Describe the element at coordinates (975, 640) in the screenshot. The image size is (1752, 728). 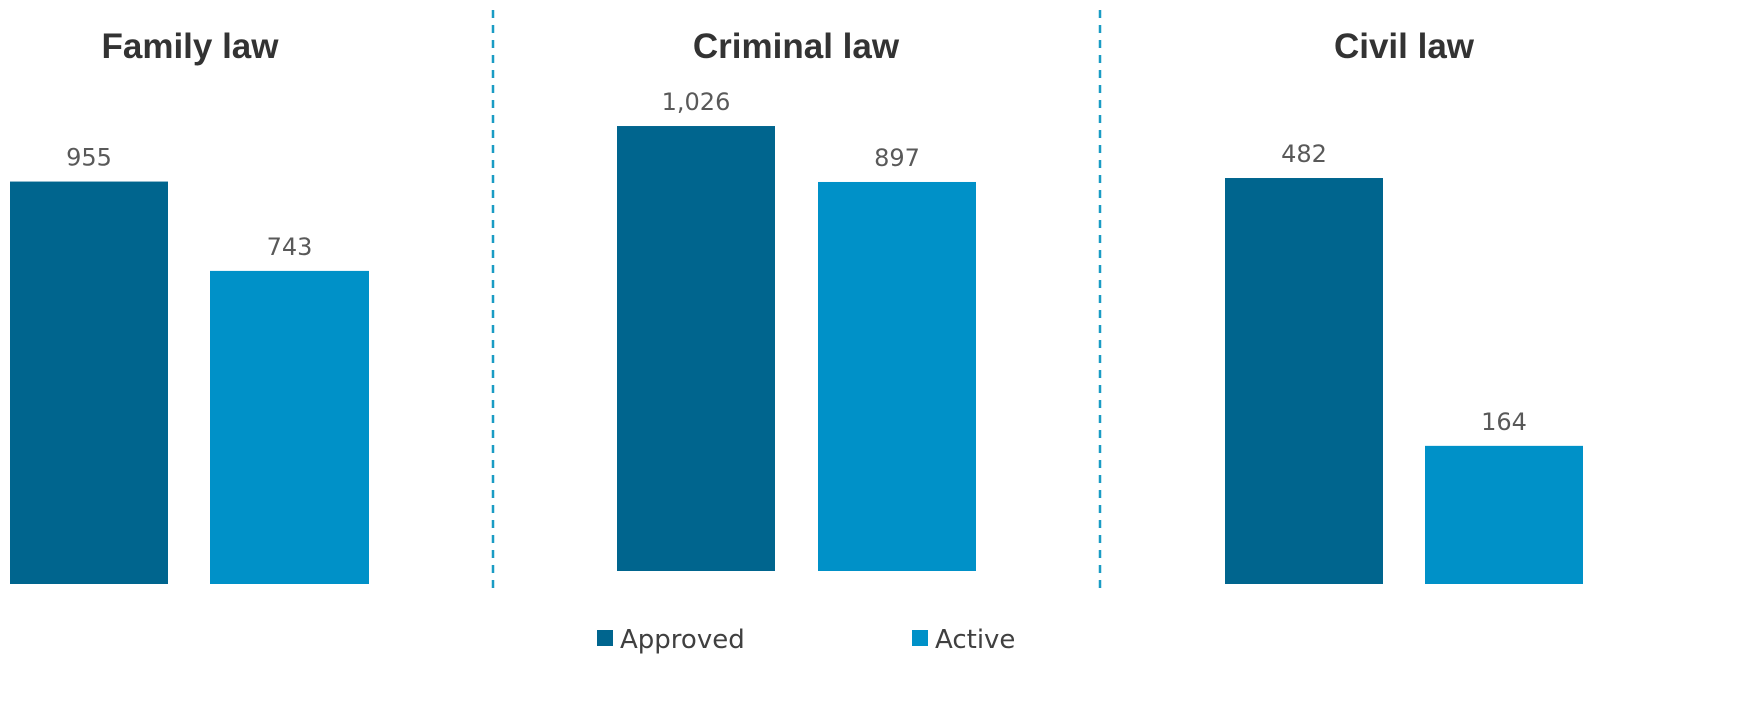
I see `legend-label-active: Active` at that location.